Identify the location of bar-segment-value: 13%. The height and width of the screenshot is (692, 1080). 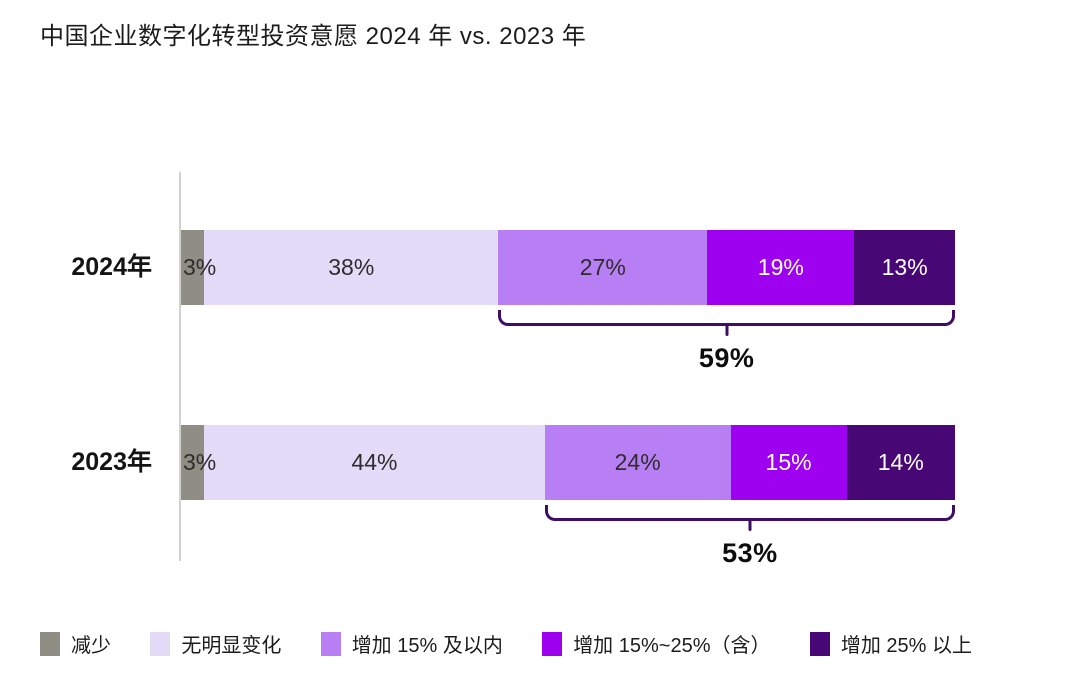
(904, 267).